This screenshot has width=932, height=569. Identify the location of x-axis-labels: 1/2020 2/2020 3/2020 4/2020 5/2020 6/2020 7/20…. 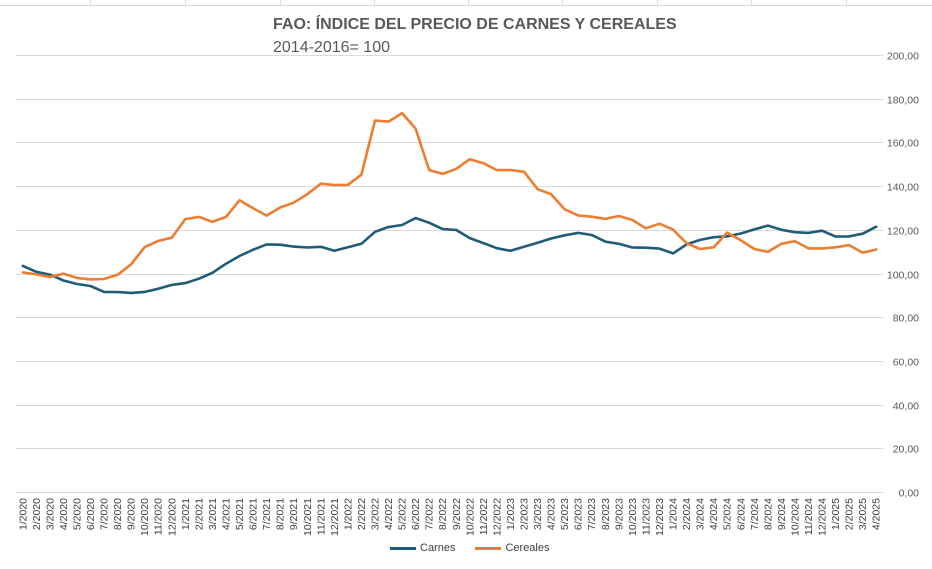
(449, 517).